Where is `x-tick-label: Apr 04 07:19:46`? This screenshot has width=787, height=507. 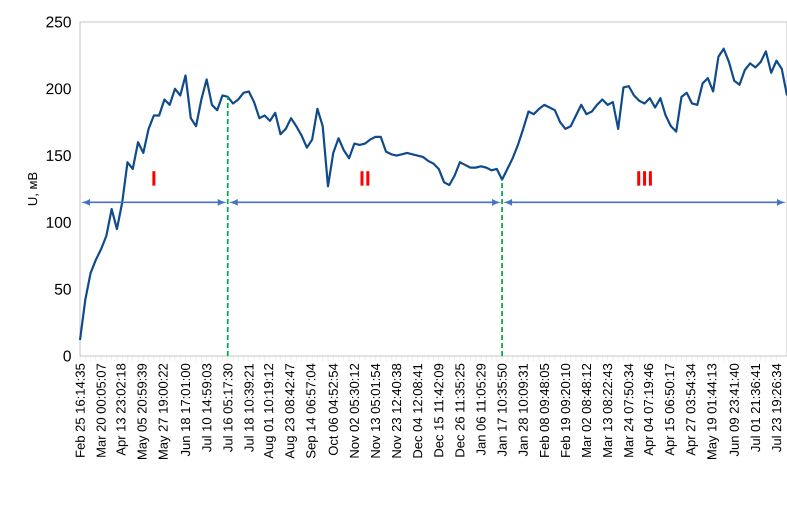
x-tick-label: Apr 04 07:19:46 is located at coordinates (650, 410).